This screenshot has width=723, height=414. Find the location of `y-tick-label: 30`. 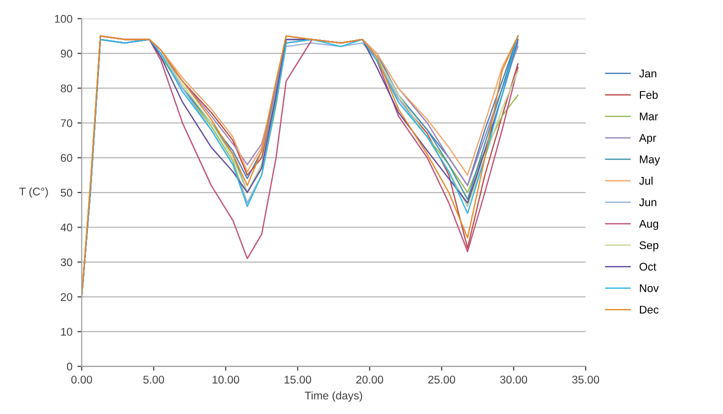

y-tick-label: 30 is located at coordinates (66, 262).